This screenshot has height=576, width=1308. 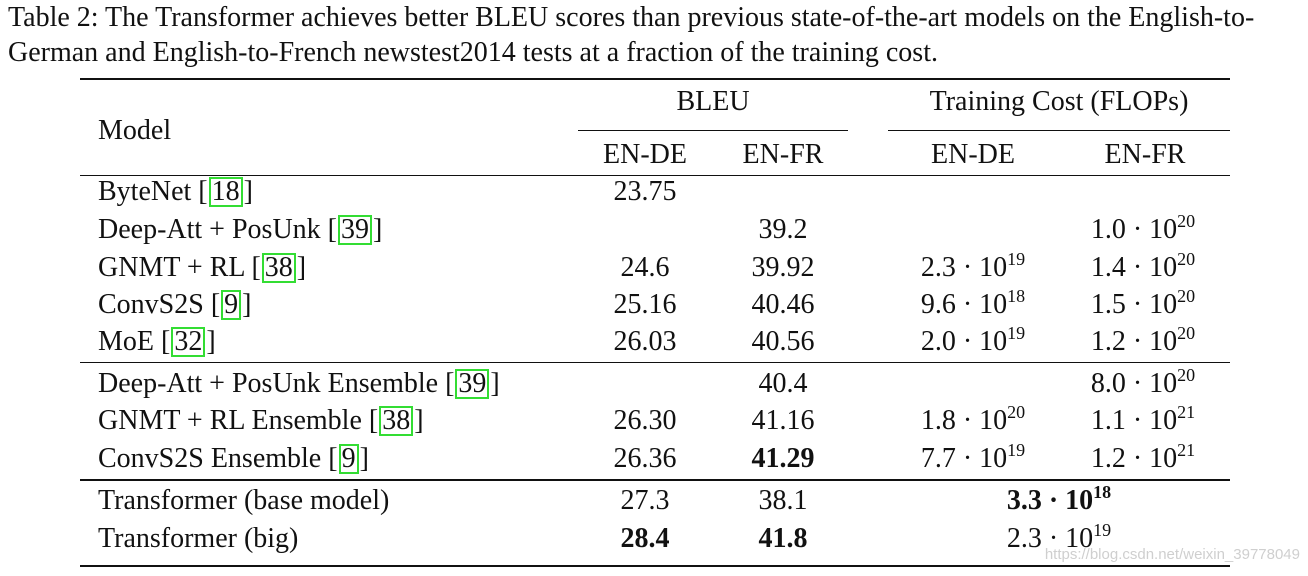 I want to click on cost-mantissa: 1.1 · 10, so click(x=1134, y=420).